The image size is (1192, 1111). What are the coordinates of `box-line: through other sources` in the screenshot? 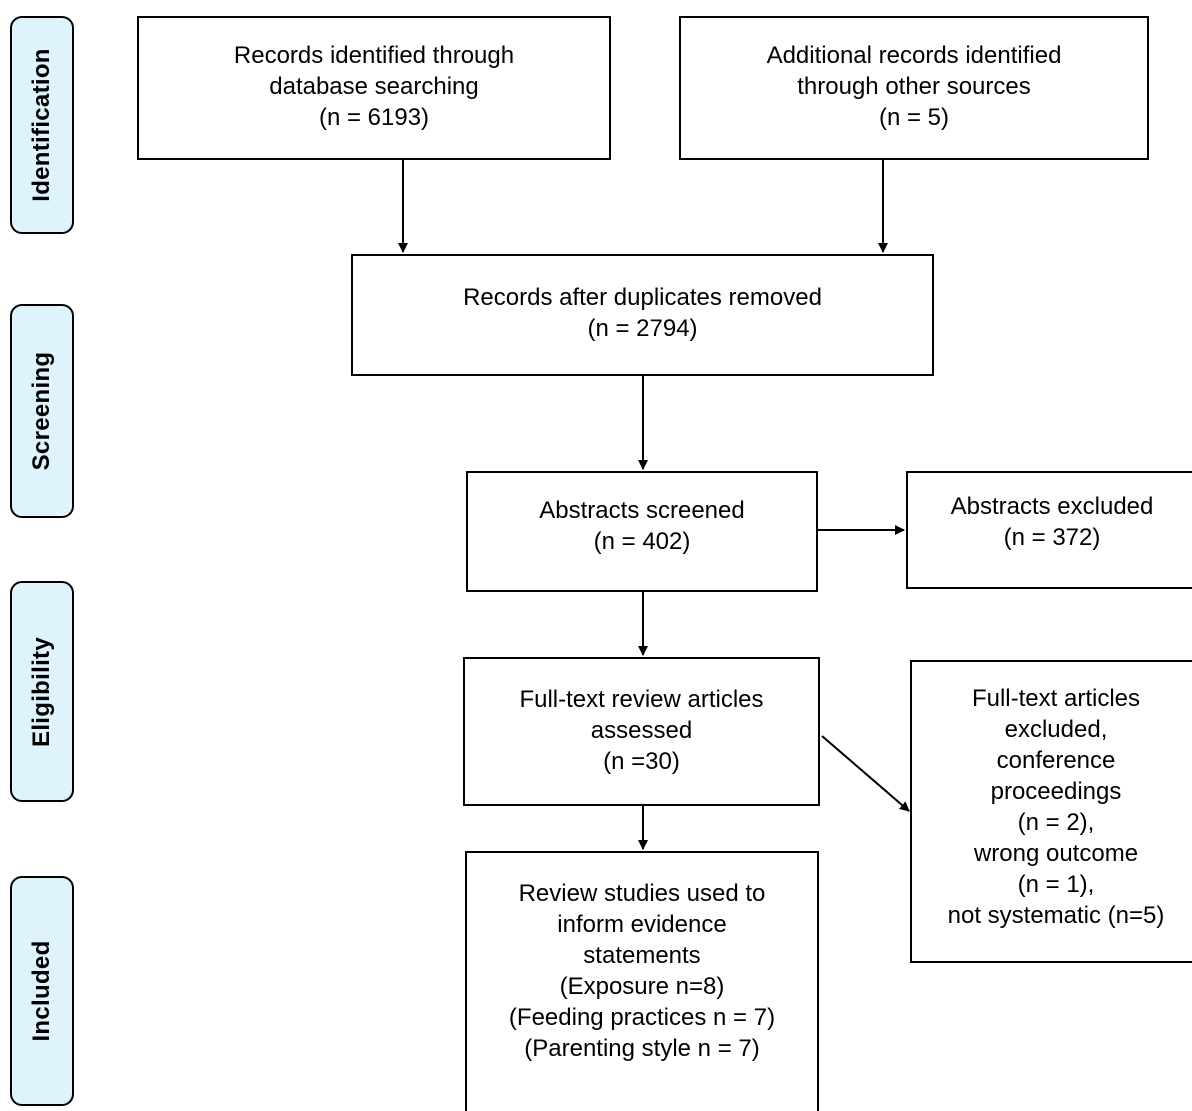 It's located at (914, 86).